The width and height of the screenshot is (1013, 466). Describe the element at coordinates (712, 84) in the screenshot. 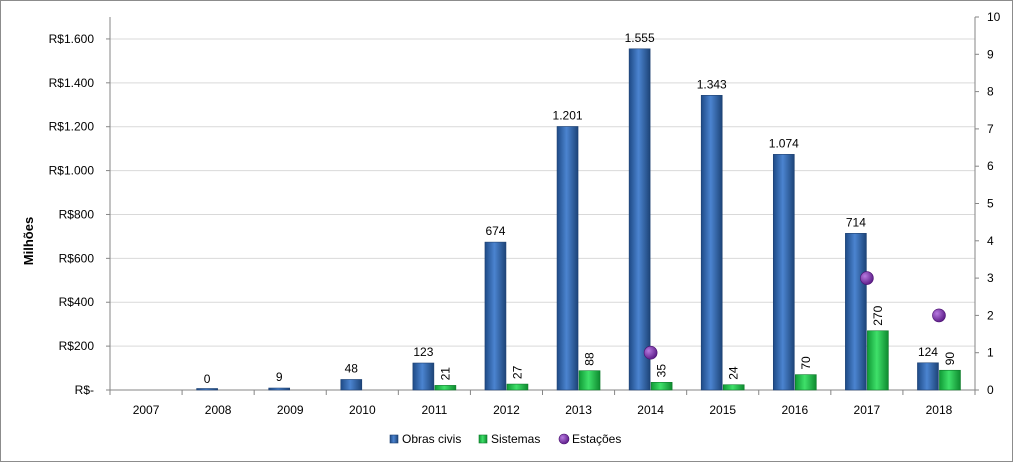

I see `data-label-obras-civis: 1.343` at that location.